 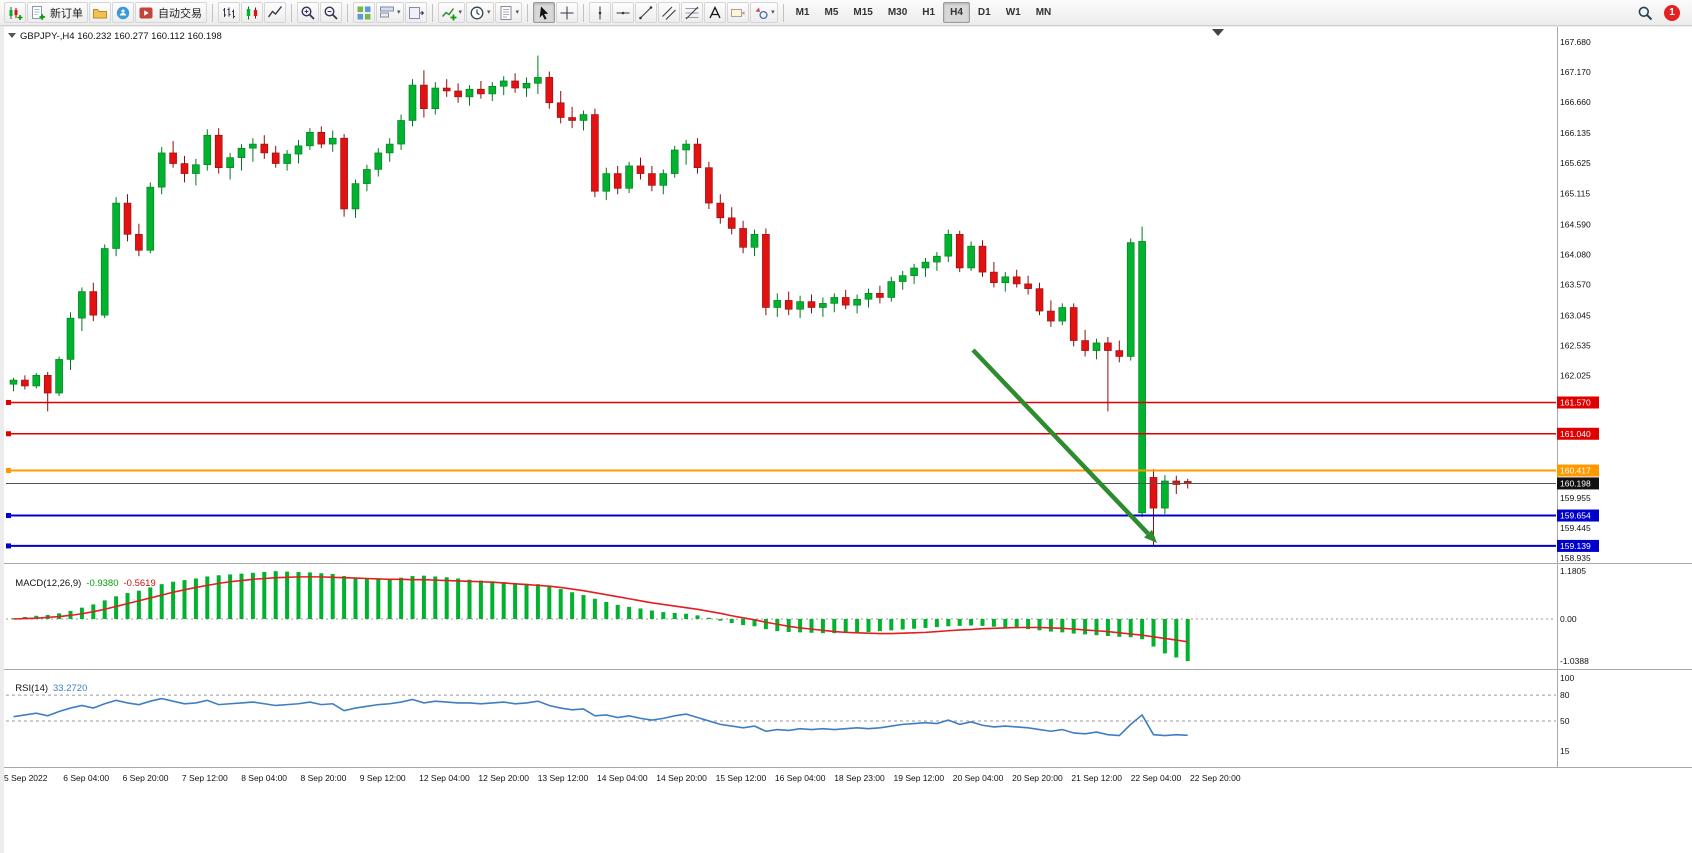 I want to click on pivot-line-handle, so click(x=8, y=471).